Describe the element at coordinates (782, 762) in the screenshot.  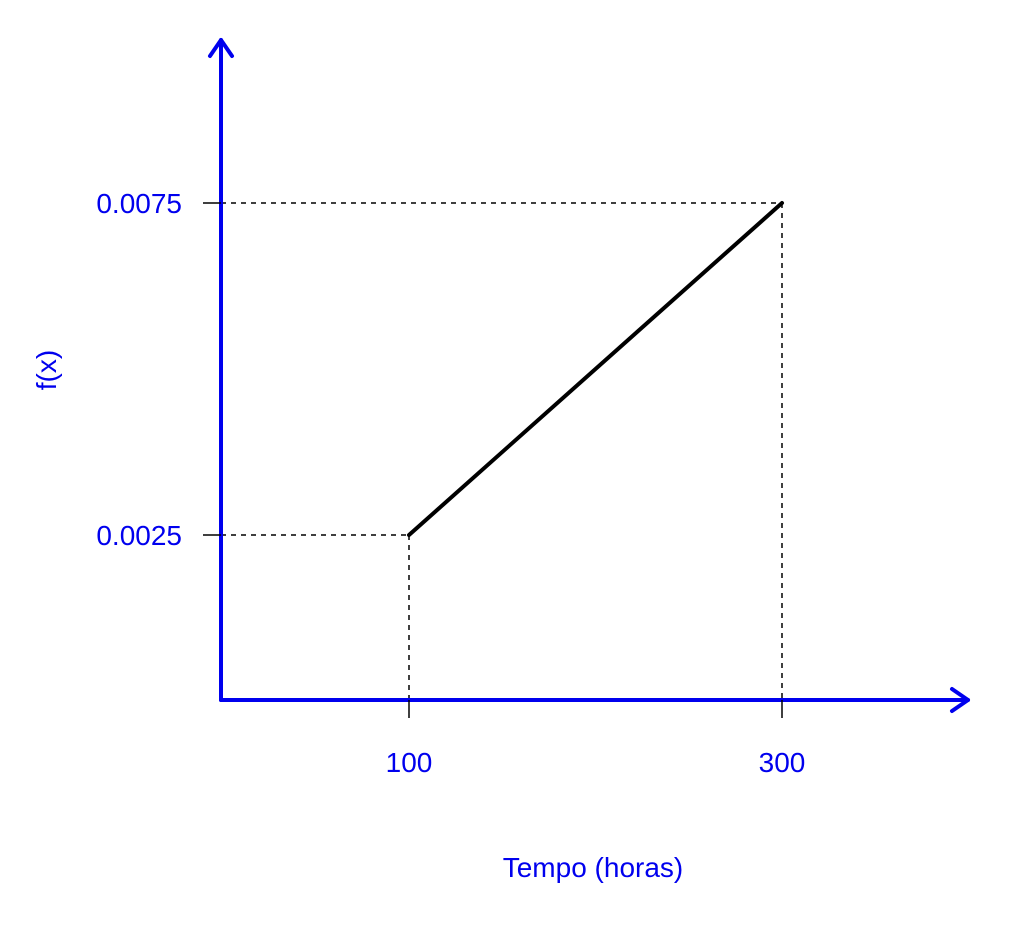
I see `x-tick-label: 300` at that location.